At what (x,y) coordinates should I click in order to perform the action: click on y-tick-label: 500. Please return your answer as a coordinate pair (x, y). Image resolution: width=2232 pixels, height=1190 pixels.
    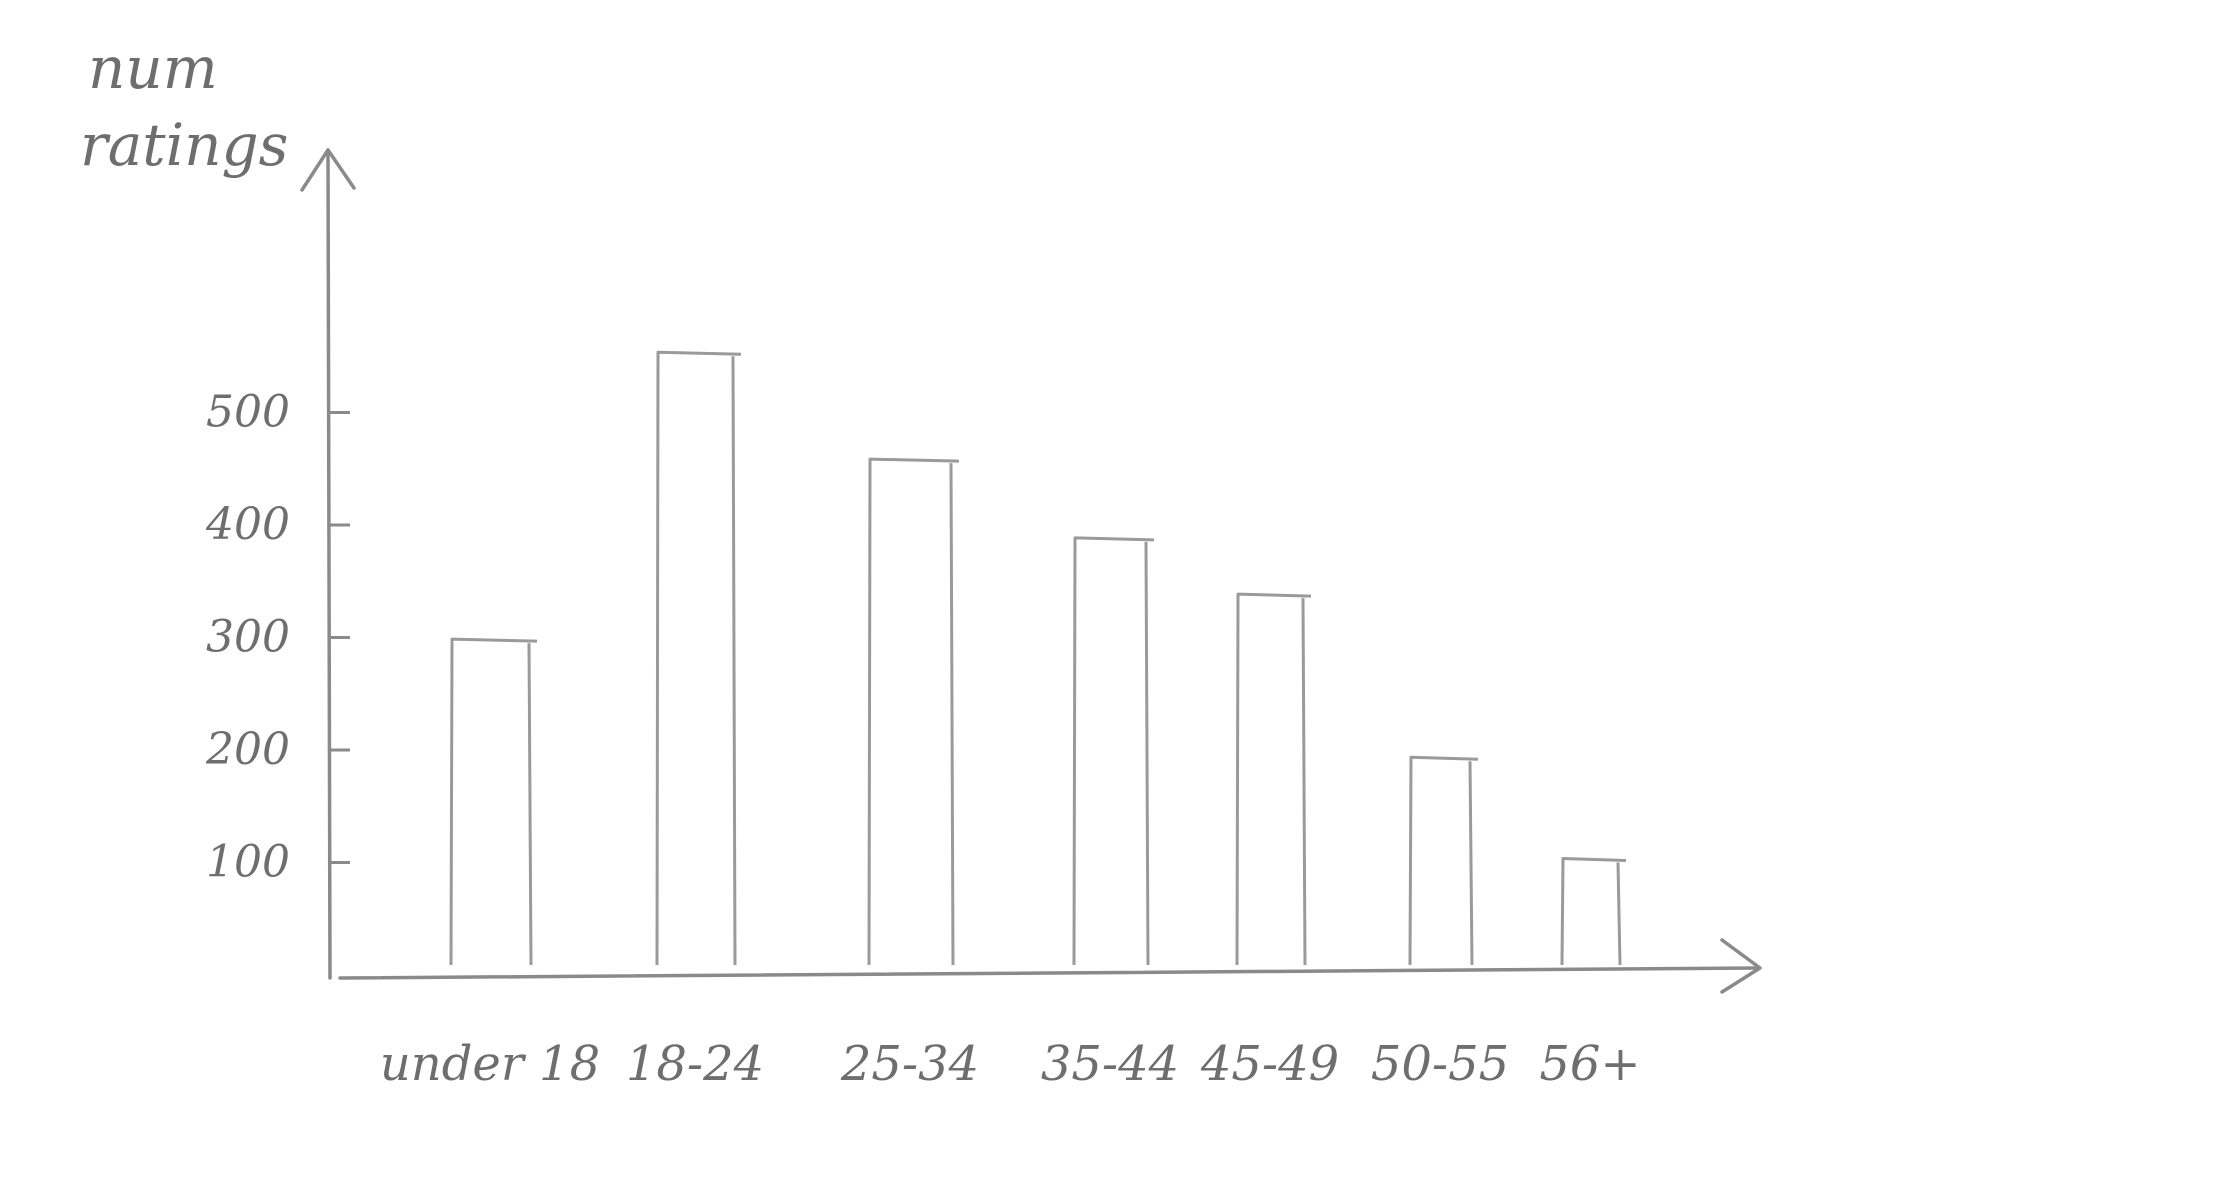
    Looking at the image, I should click on (248, 412).